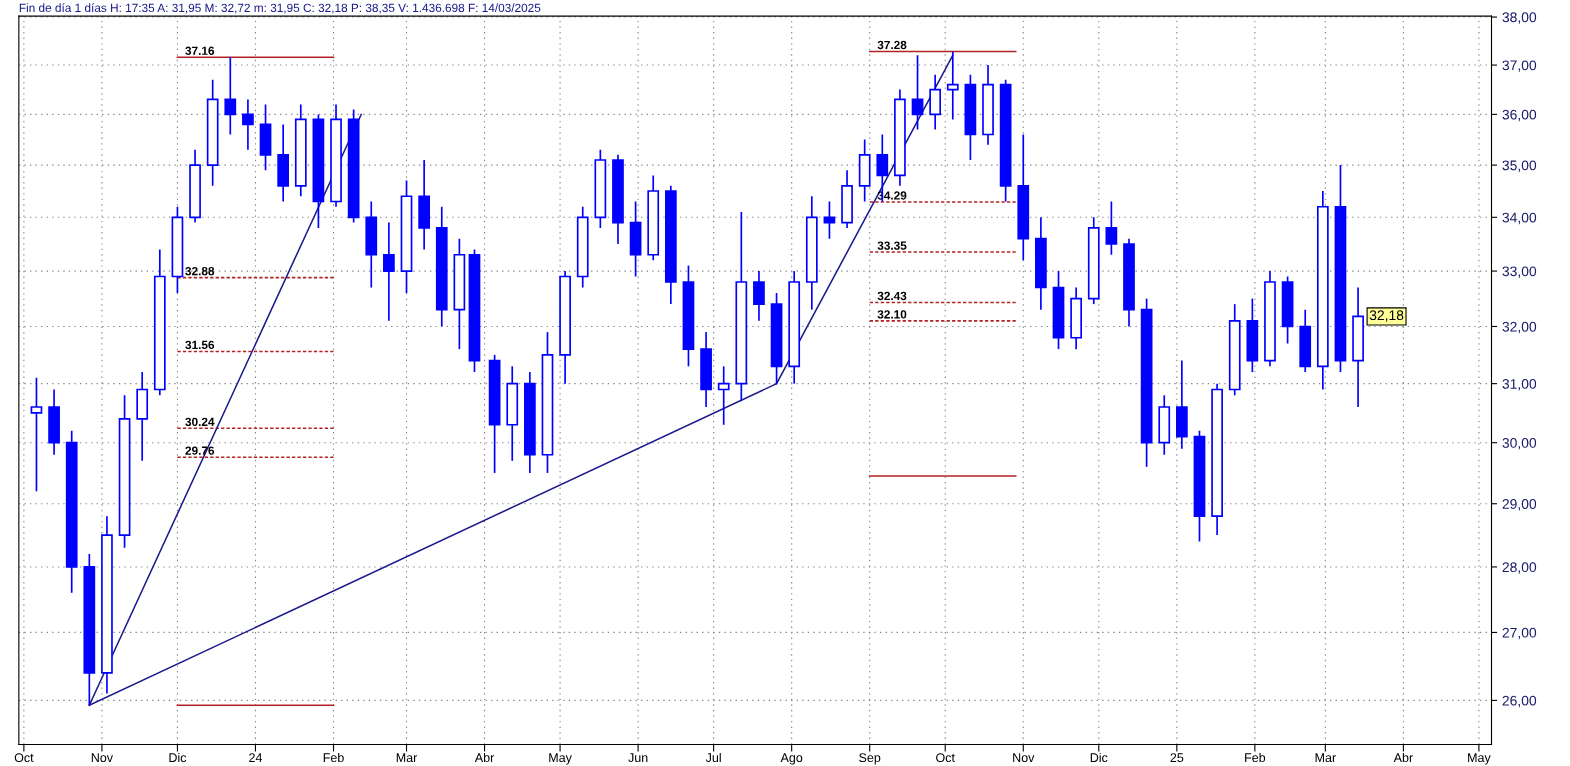 This screenshot has height=766, width=1570. What do you see at coordinates (1519, 115) in the screenshot?
I see `y-tick-label: 36,00` at bounding box center [1519, 115].